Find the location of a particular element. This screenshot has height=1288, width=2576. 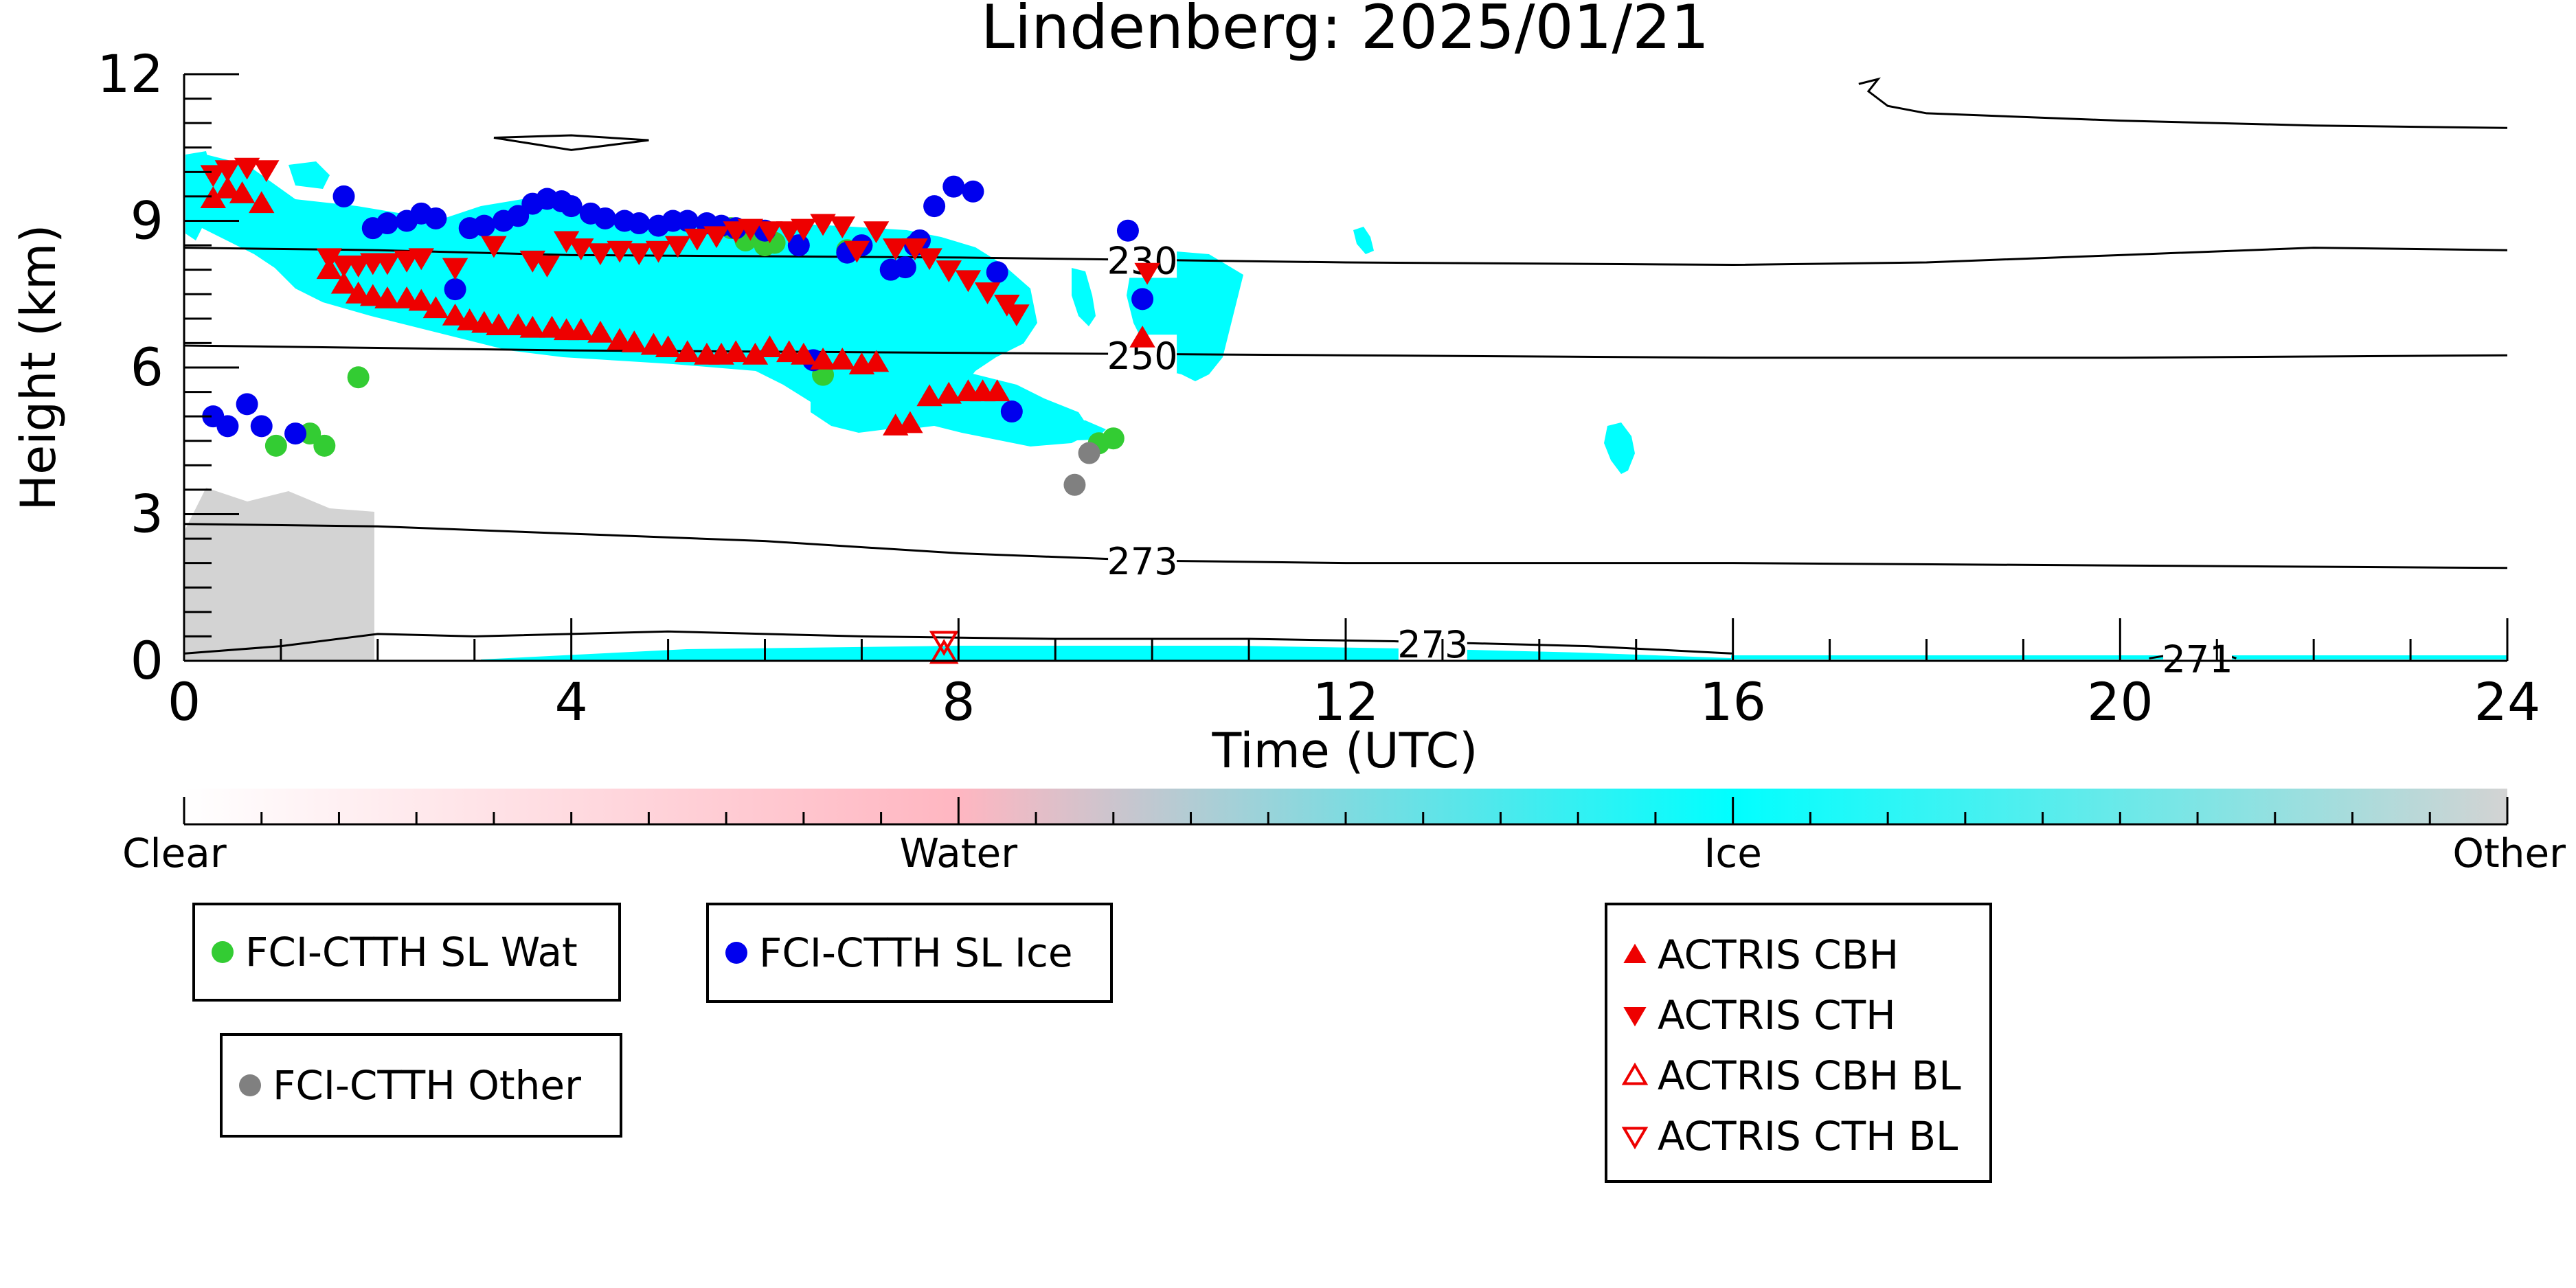

legend-fci-ctth-other-label: FCI-CTTH Other is located at coordinates (427, 1085).